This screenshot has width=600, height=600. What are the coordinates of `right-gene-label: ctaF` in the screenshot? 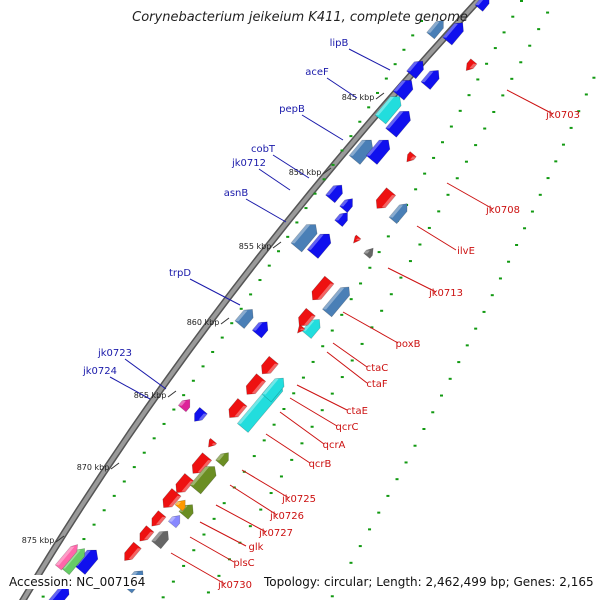 It's located at (377, 384).